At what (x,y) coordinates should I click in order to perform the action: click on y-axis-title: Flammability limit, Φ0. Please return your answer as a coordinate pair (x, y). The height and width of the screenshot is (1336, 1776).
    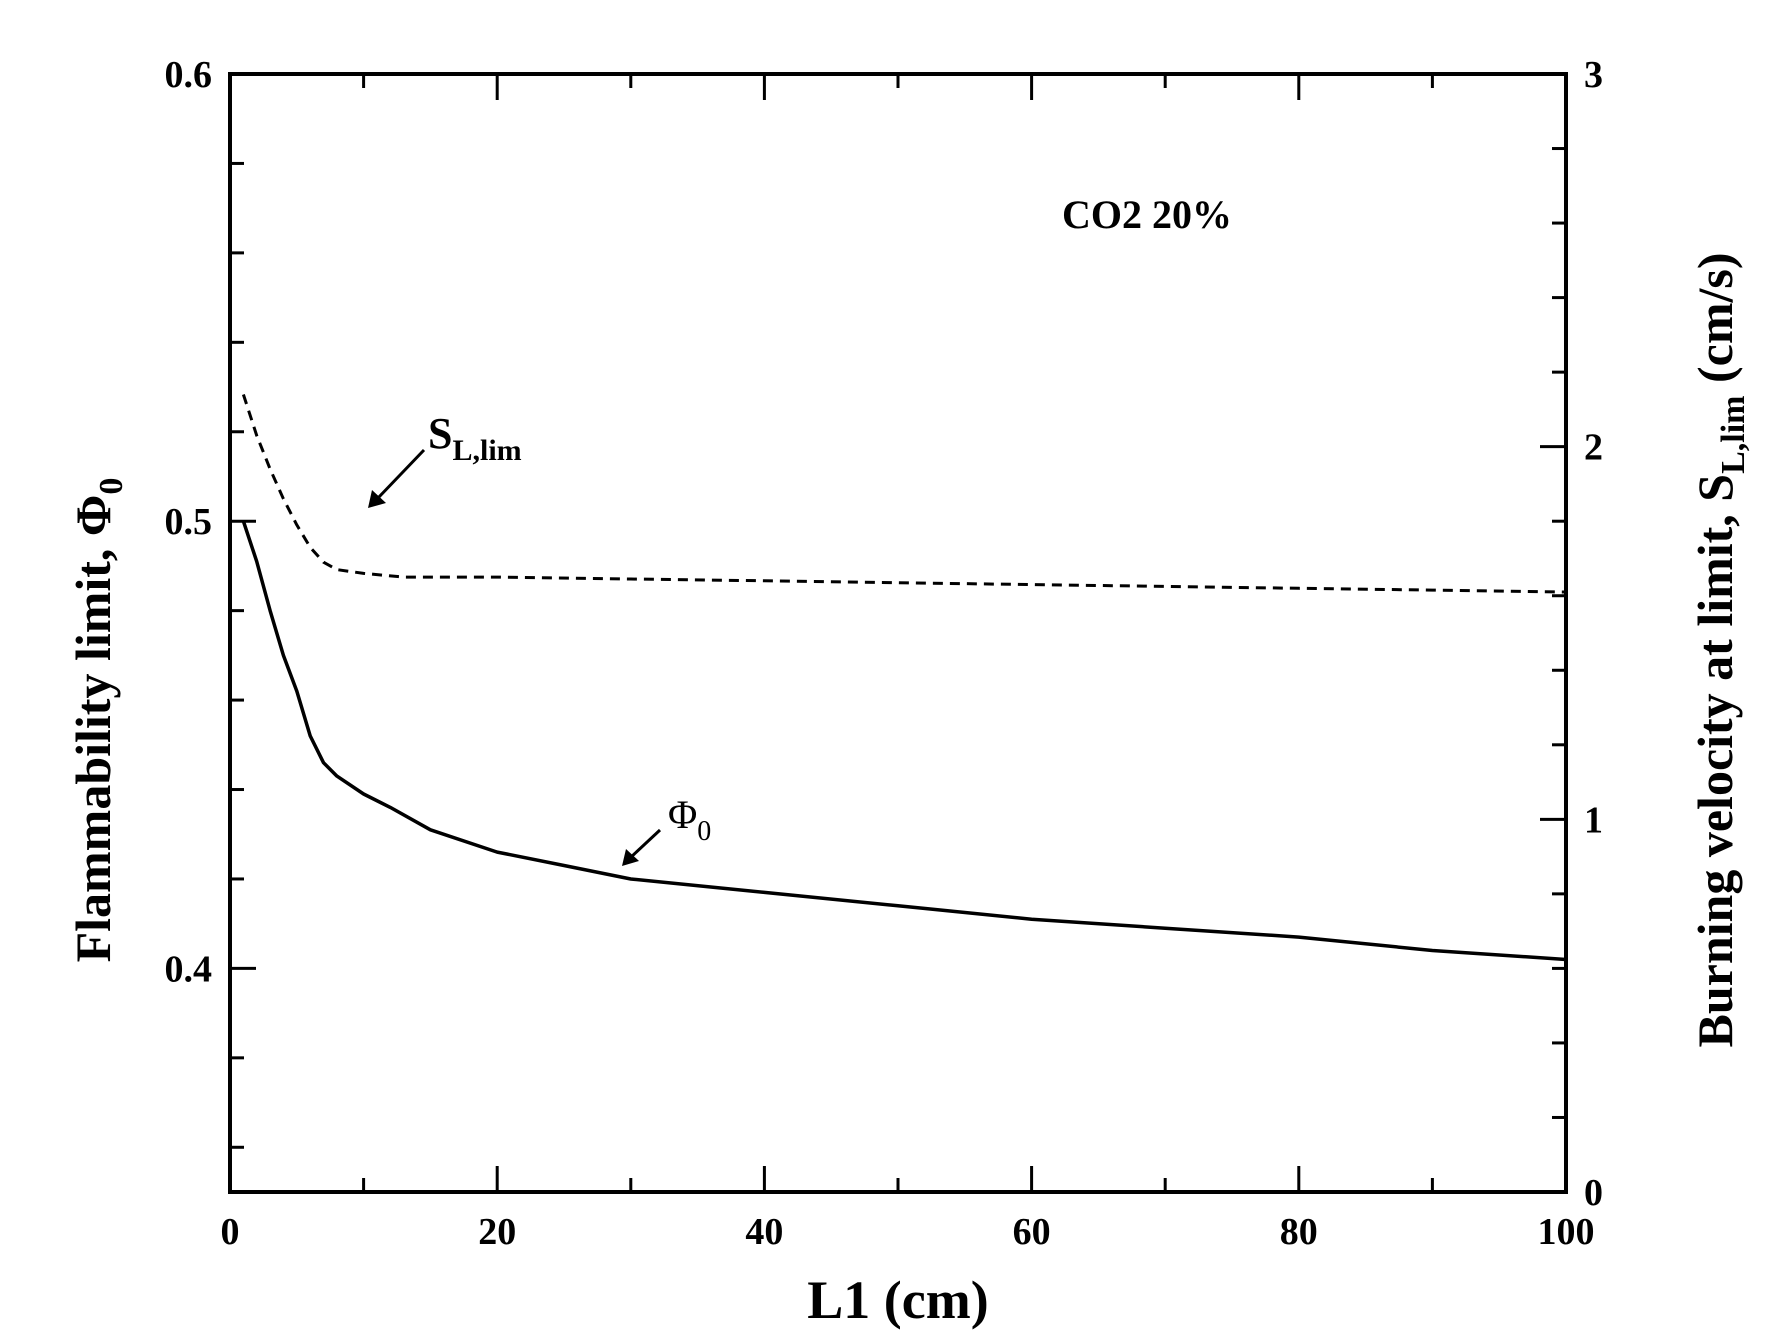
    Looking at the image, I should click on (97, 720).